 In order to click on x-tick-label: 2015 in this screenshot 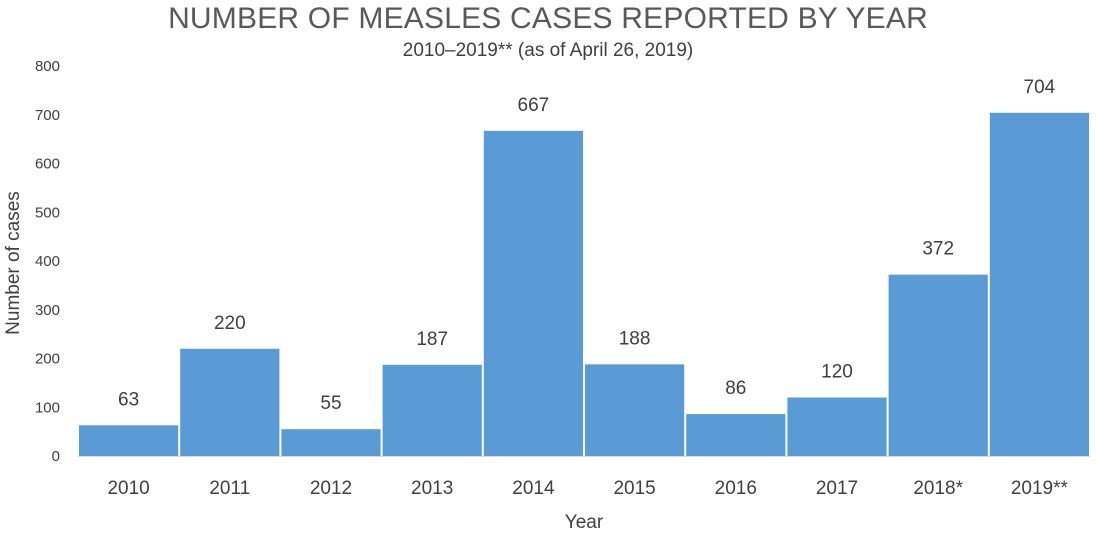, I will do `click(634, 488)`.